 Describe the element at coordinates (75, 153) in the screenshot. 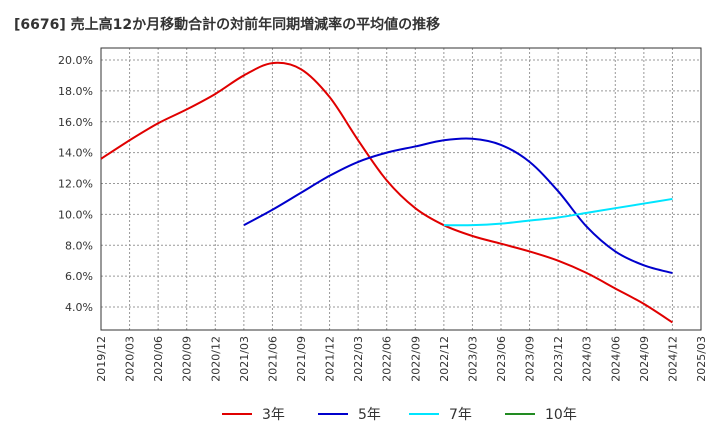

I see `y-tick-label: 14.0%` at that location.